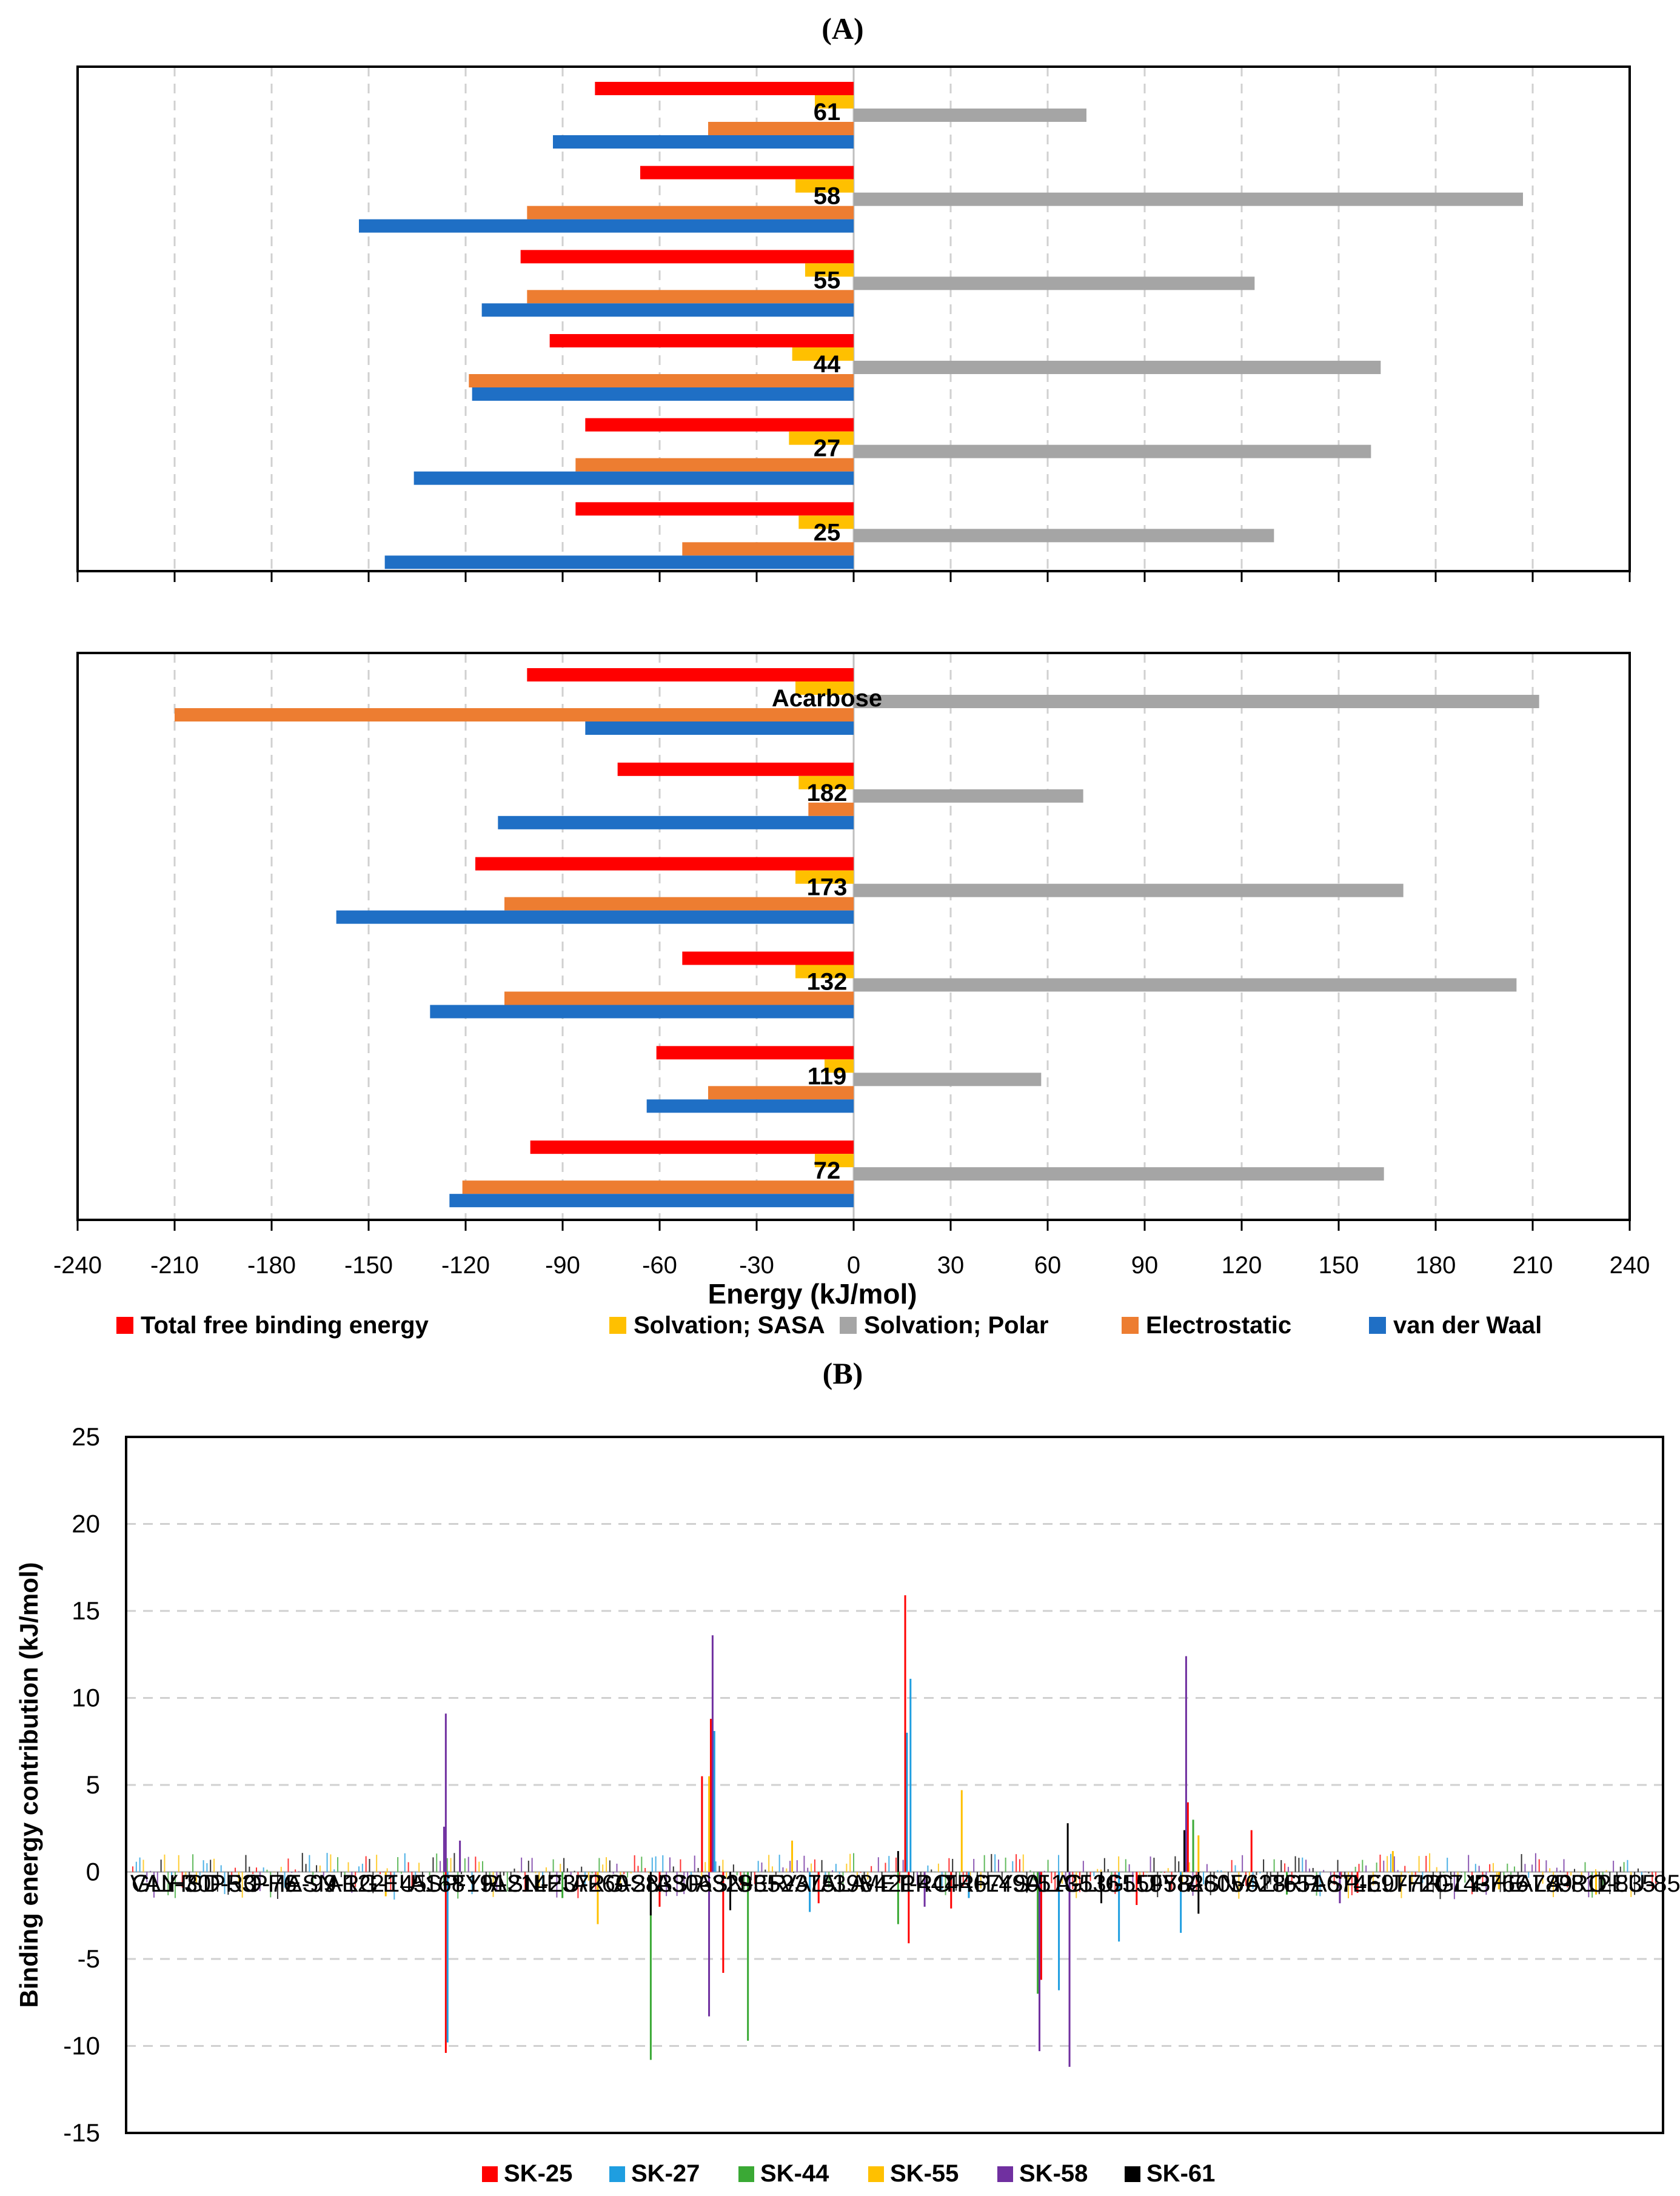  Describe the element at coordinates (1277, 1883) in the screenshot. I see `residue-label: VAL-651` at that location.